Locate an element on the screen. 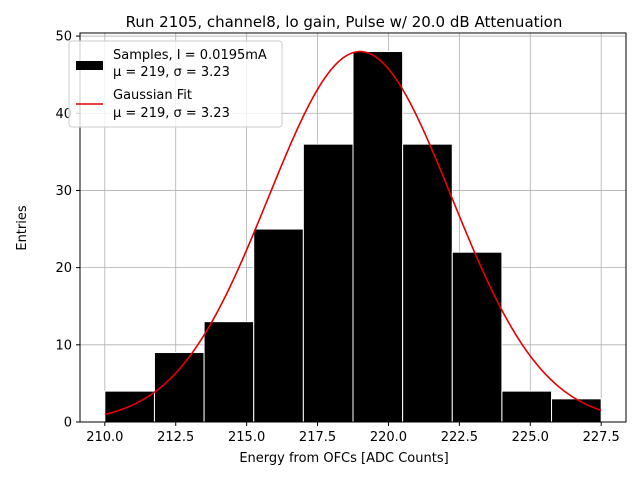 The height and width of the screenshot is (480, 640). x-tick-label: 225.0 is located at coordinates (530, 437).